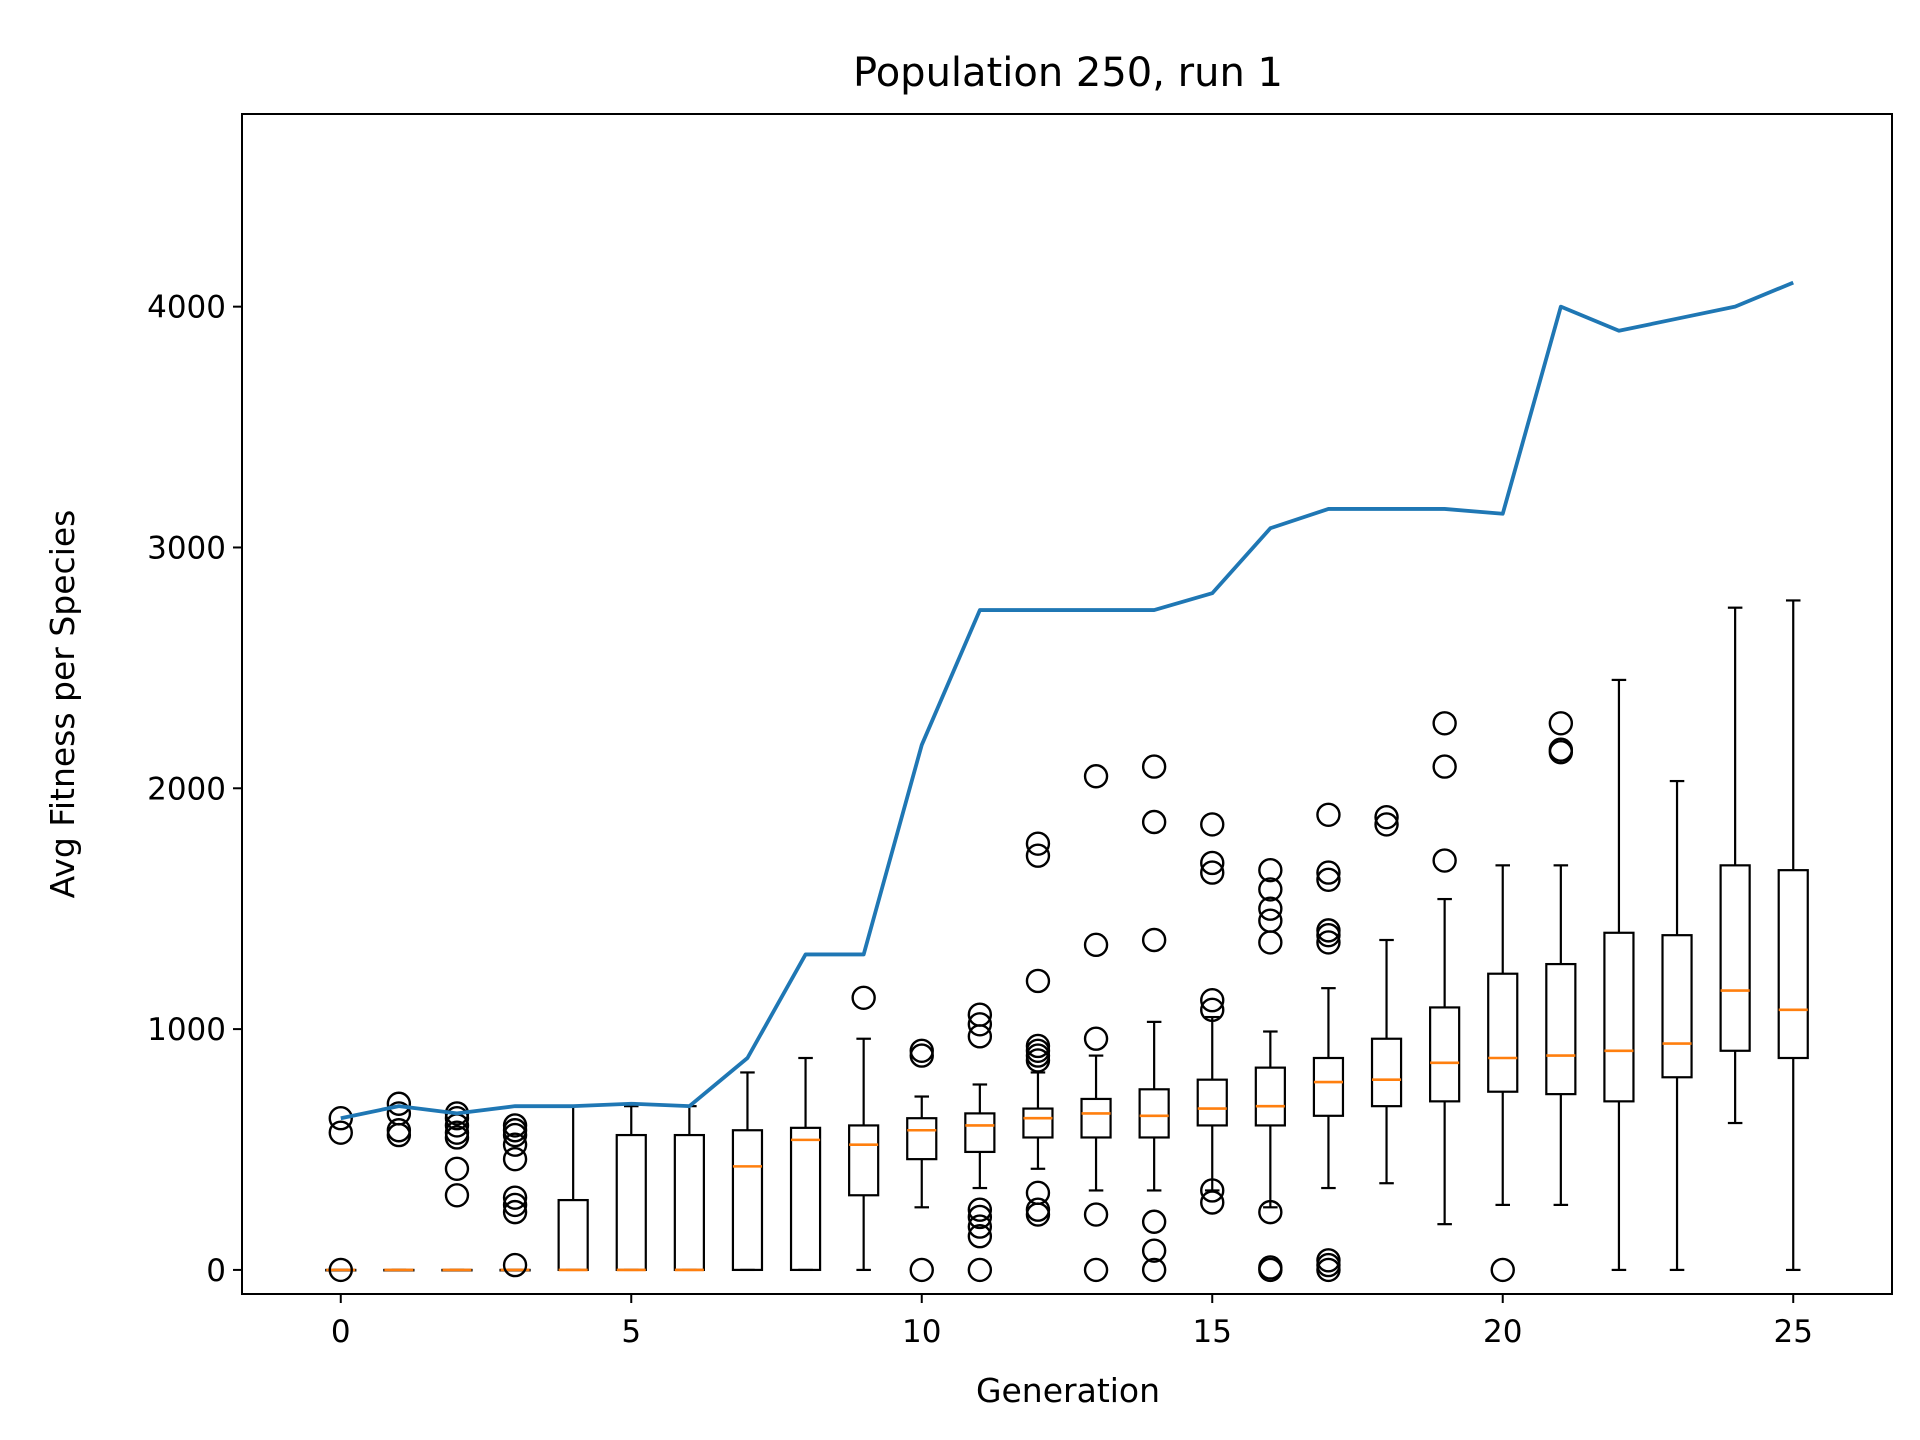 Image resolution: width=1920 pixels, height=1440 pixels. What do you see at coordinates (631, 1332) in the screenshot?
I see `x-tick-label: 5` at bounding box center [631, 1332].